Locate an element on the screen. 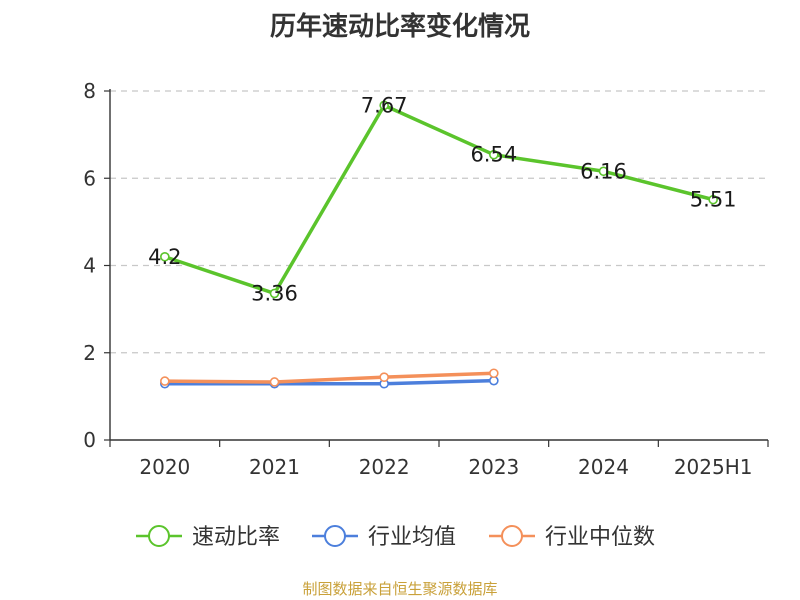  data-label: 3.36 is located at coordinates (274, 293).